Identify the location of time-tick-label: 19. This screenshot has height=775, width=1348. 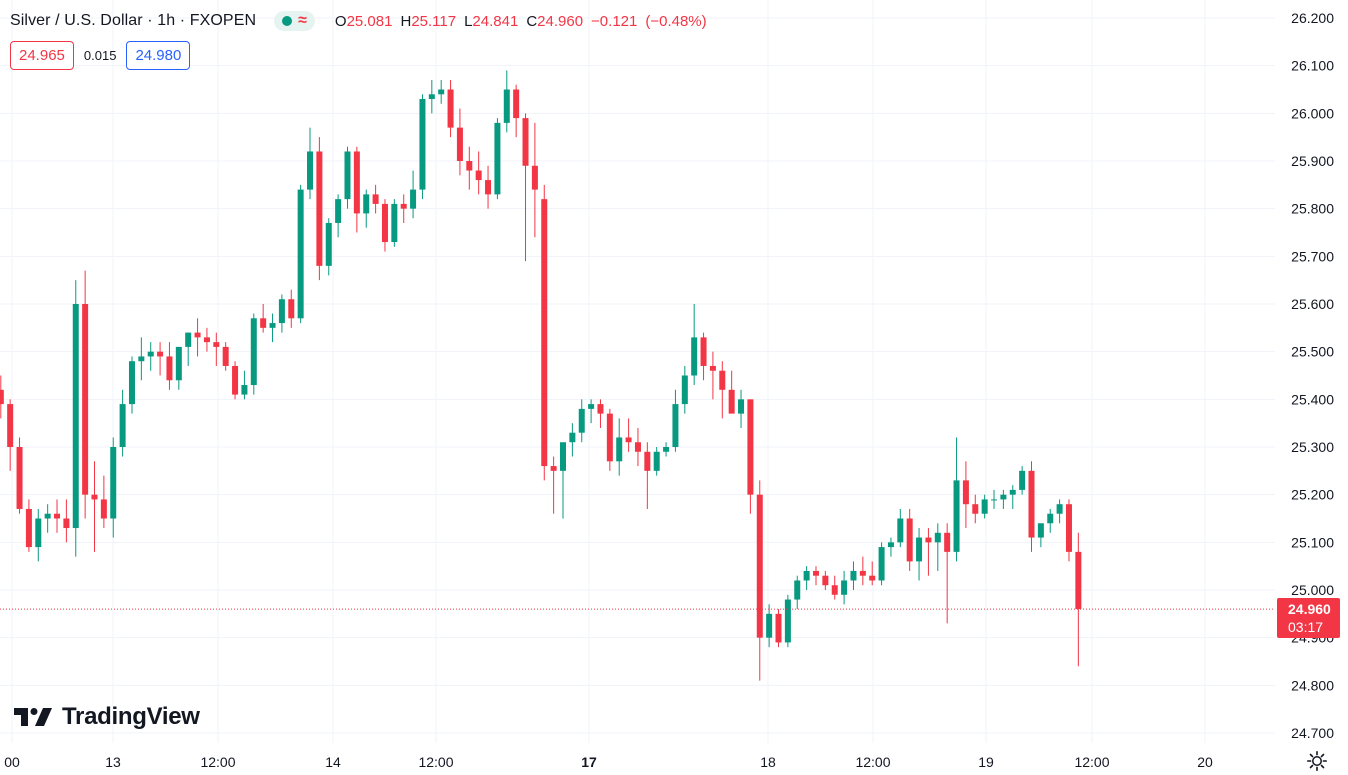
(986, 762).